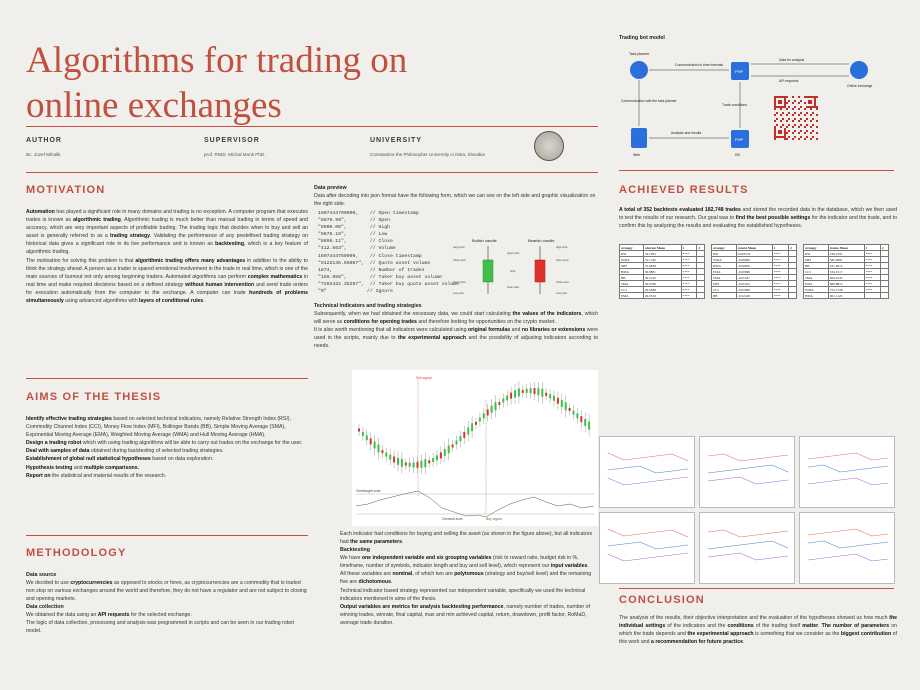  What do you see at coordinates (792, 60) in the screenshot?
I see `data-analysis-label: Data for analysis` at bounding box center [792, 60].